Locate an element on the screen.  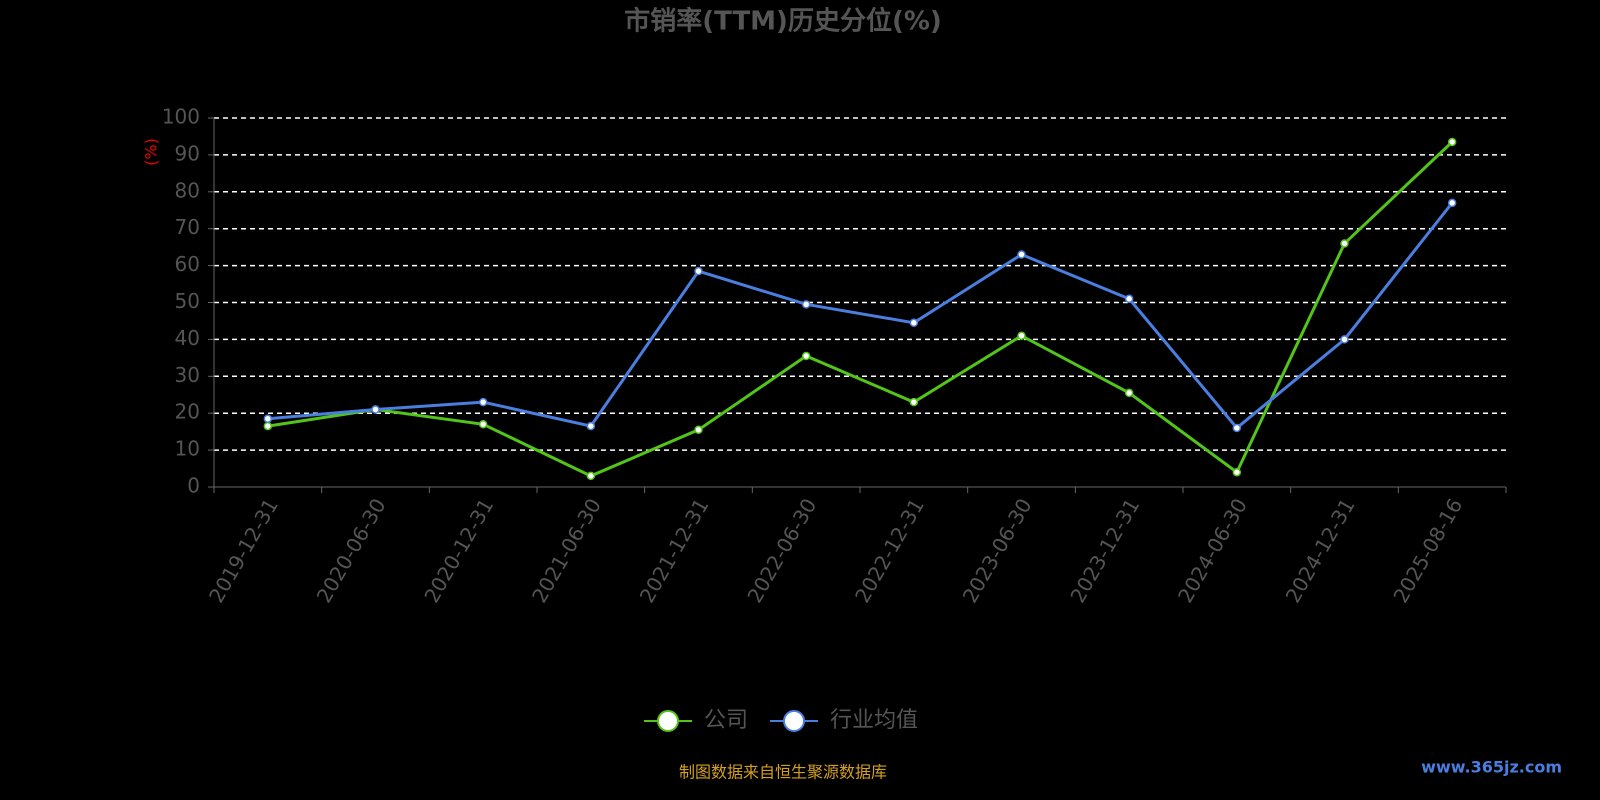
x-tick-label: 2025-08-16 is located at coordinates (1427, 550).